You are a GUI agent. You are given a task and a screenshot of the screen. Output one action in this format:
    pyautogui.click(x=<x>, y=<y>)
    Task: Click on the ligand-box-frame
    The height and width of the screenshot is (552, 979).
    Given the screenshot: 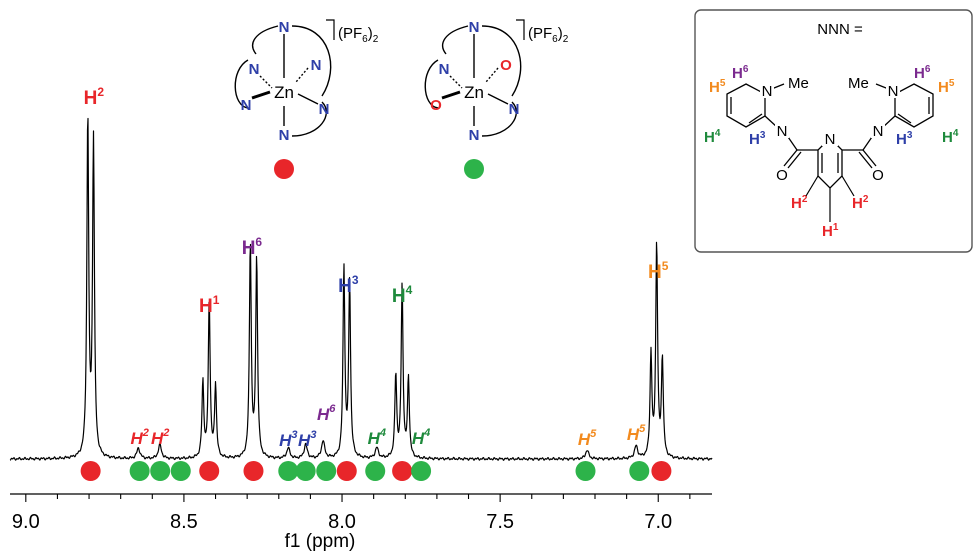 What is the action you would take?
    pyautogui.click(x=833, y=131)
    